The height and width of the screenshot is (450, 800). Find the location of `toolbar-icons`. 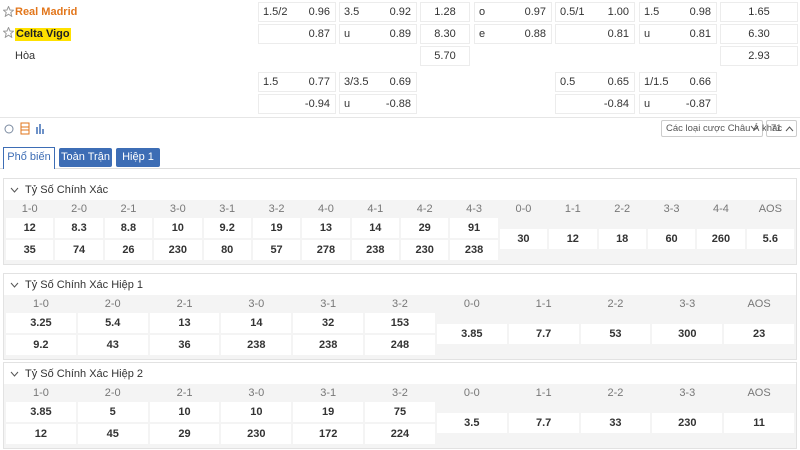

toolbar-icons is located at coordinates (27, 128).